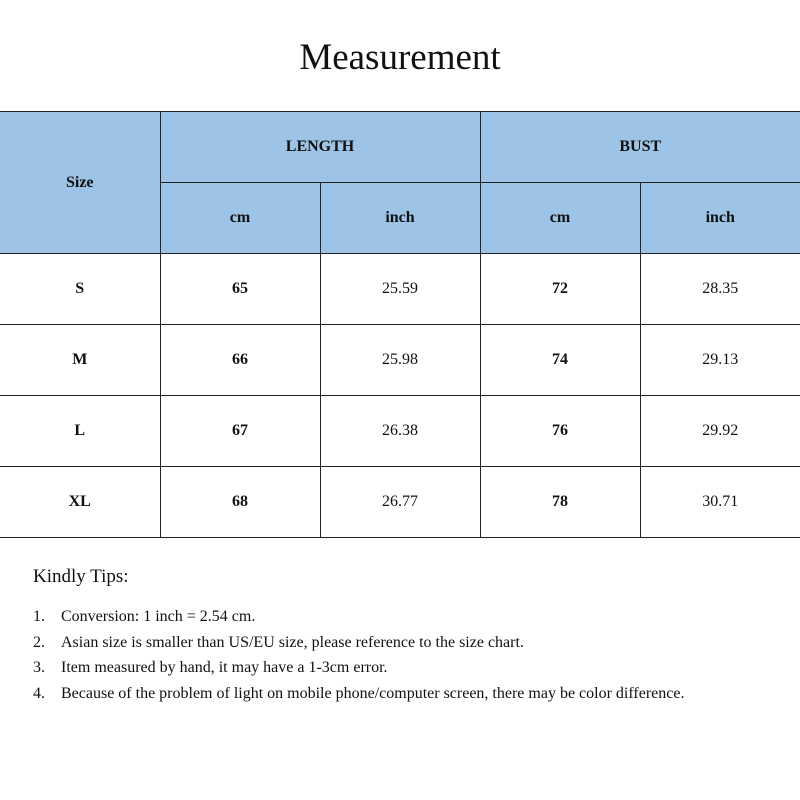 This screenshot has width=800, height=800. Describe the element at coordinates (240, 360) in the screenshot. I see `cell-length-cm: 66` at that location.